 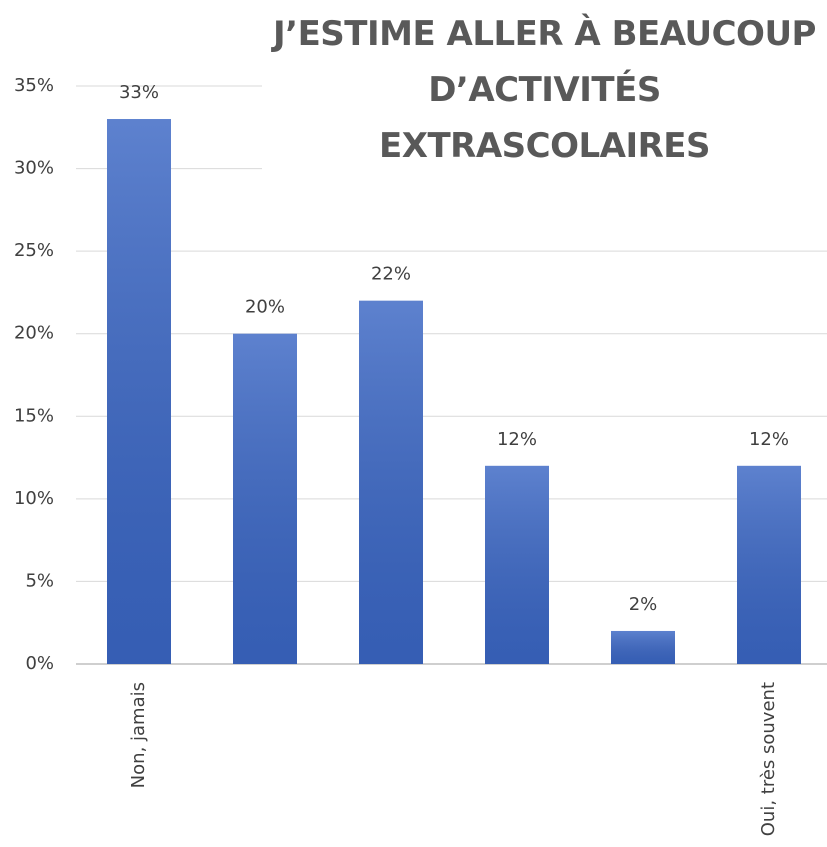 What do you see at coordinates (34, 498) in the screenshot?
I see `y-tick-label: 10%` at bounding box center [34, 498].